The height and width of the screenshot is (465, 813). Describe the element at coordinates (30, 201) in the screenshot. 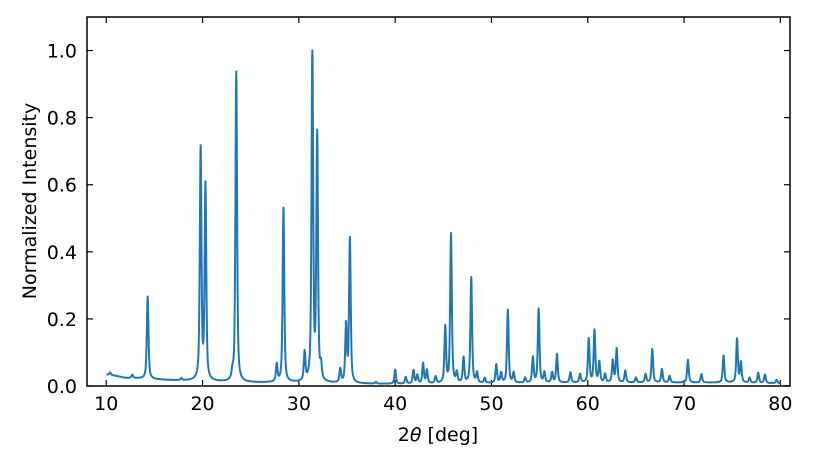

I see `y-axis-label: Normalized Intensity` at that location.